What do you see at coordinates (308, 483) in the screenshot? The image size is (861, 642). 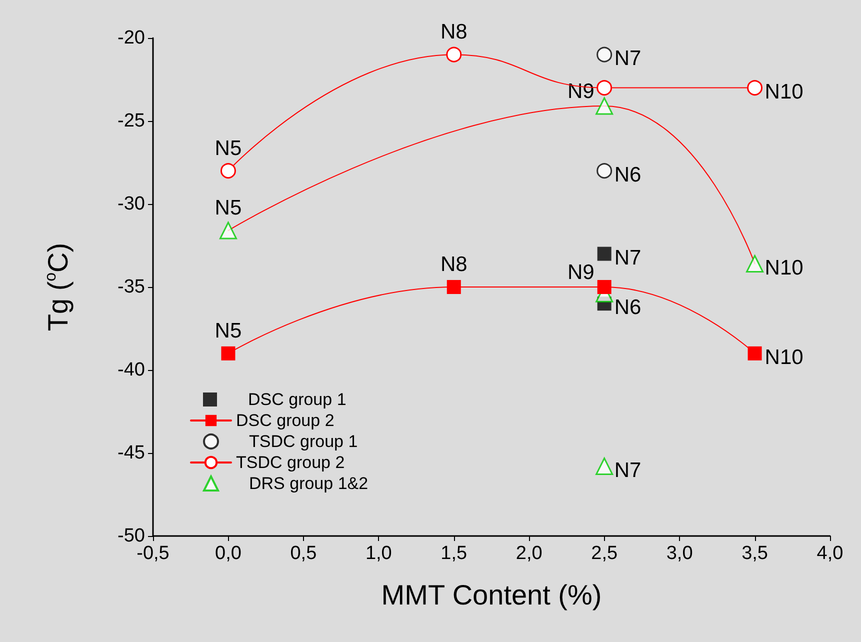 I see `legend-label: DRS group 1&2` at bounding box center [308, 483].